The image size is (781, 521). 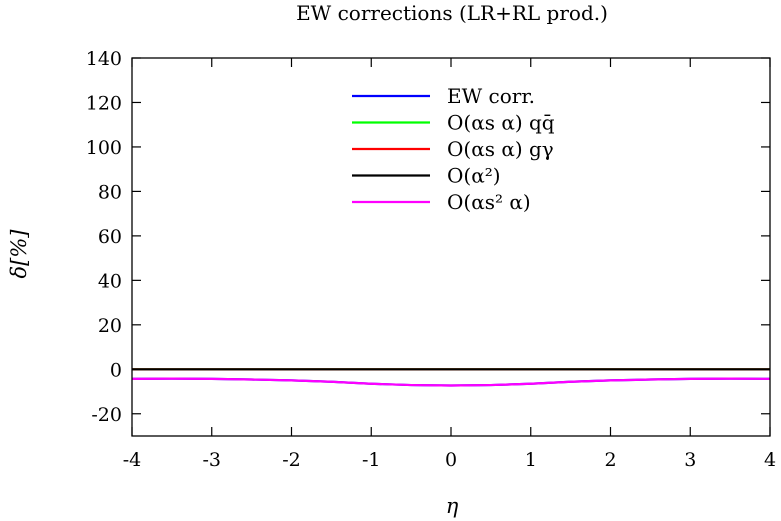 I want to click on legend-label-3: O(α²), so click(x=474, y=176).